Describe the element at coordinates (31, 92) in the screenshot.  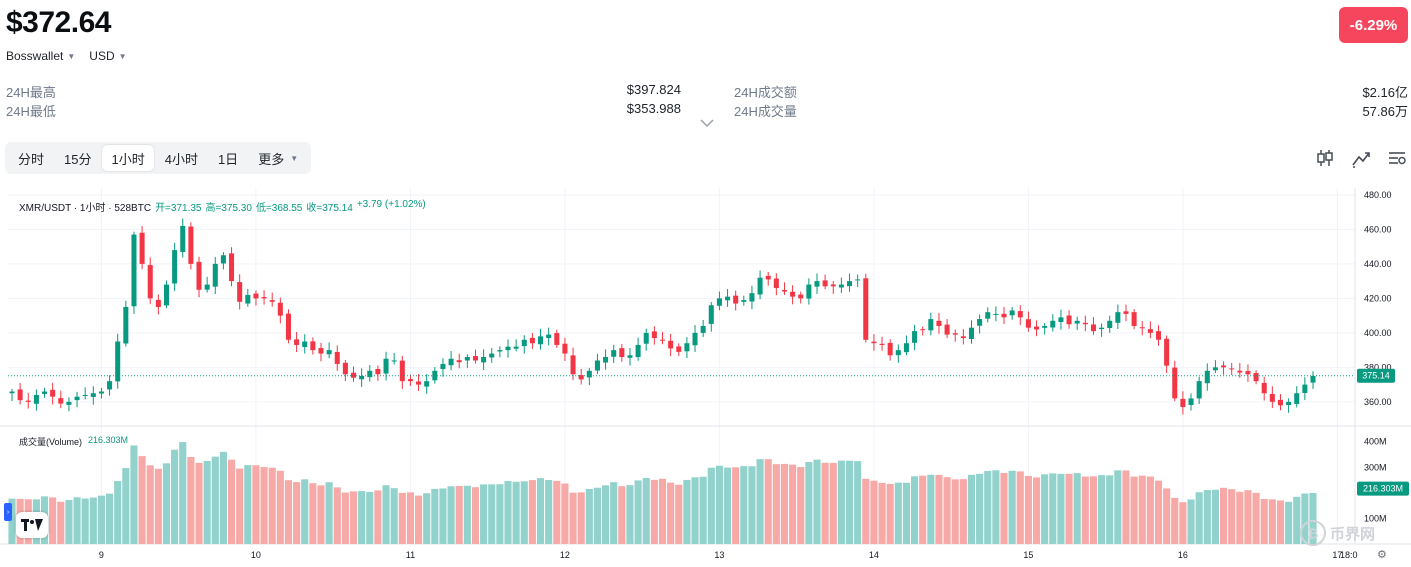
I see `stat-high-label: 24H最高` at that location.